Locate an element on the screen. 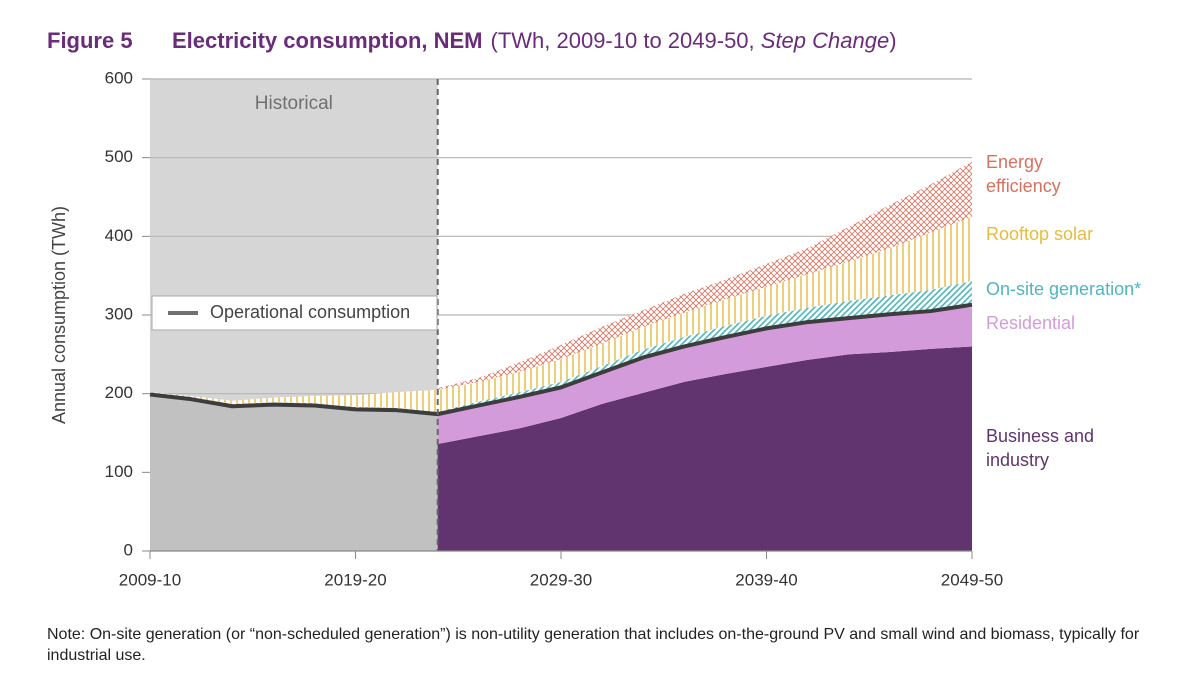  y-tick-label: 300 is located at coordinates (119, 313).